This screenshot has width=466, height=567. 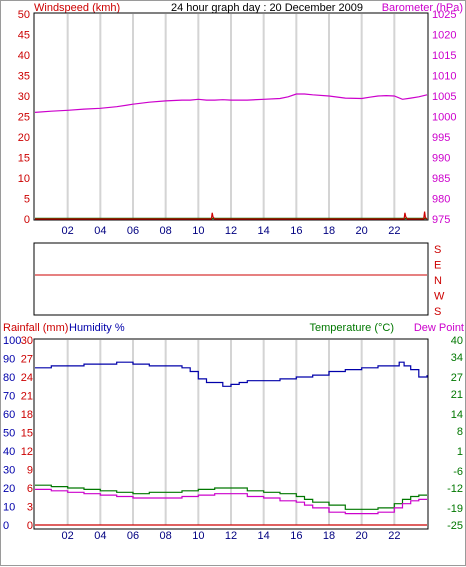 I want to click on direction-label-1: E, so click(x=437, y=266).